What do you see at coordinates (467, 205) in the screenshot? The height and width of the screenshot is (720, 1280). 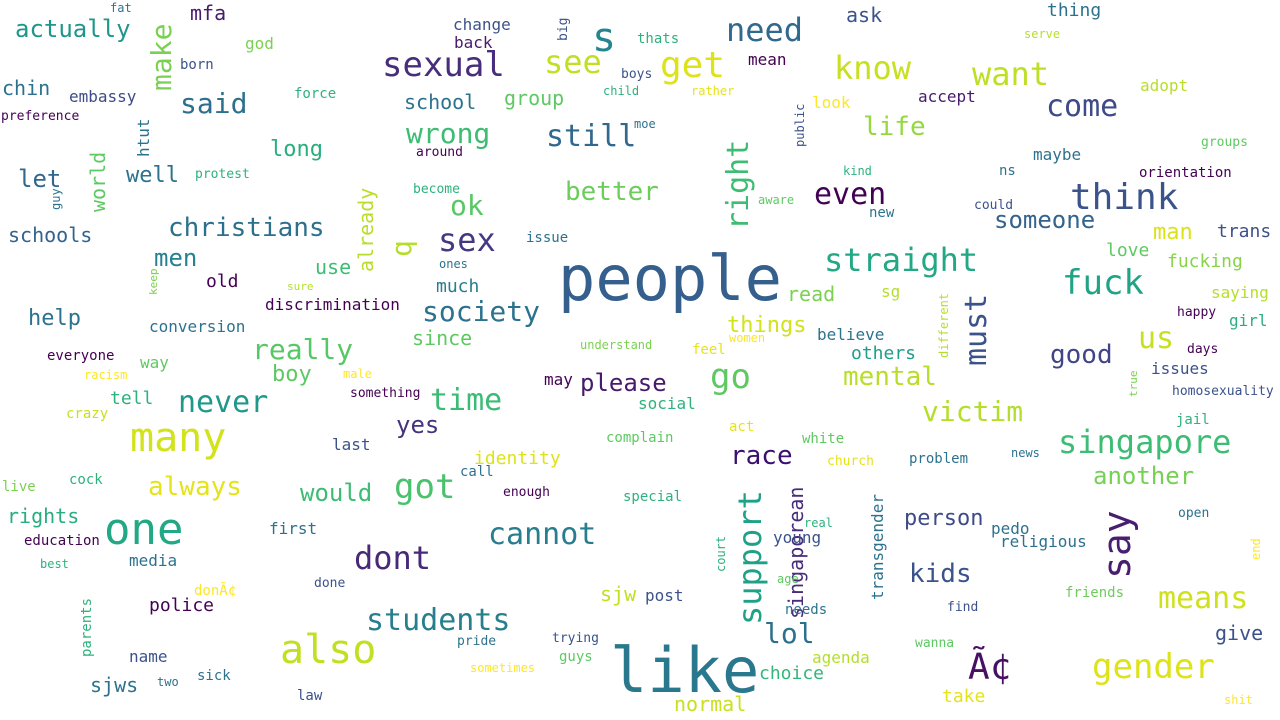 I see `cloud-word: ok` at bounding box center [467, 205].